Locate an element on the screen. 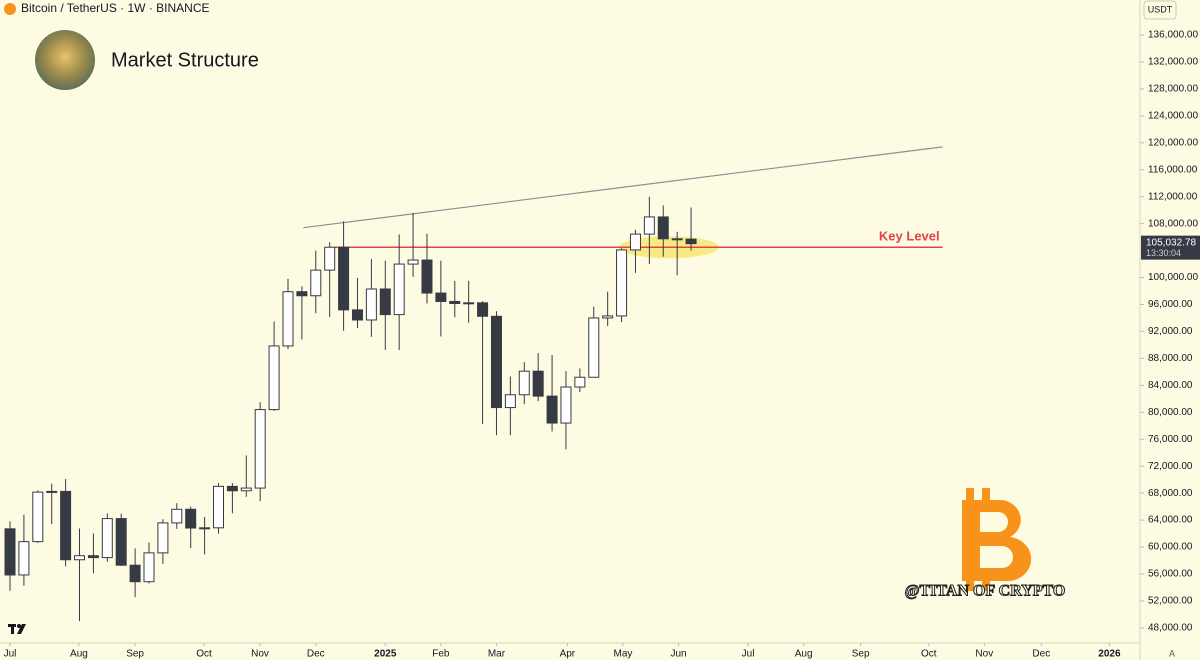 The height and width of the screenshot is (660, 1200). currency-label: USDT is located at coordinates (1160, 9).